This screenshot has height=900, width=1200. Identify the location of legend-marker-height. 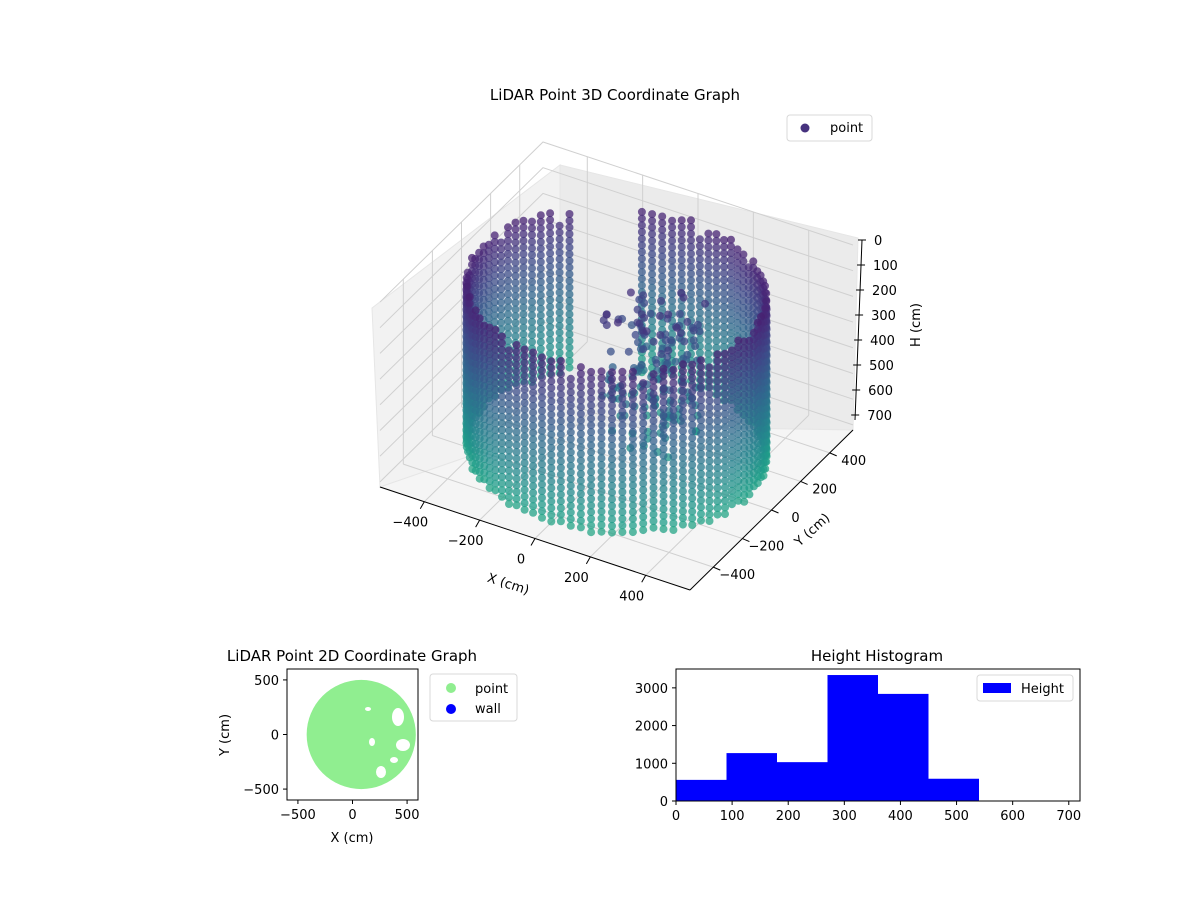
(997, 688).